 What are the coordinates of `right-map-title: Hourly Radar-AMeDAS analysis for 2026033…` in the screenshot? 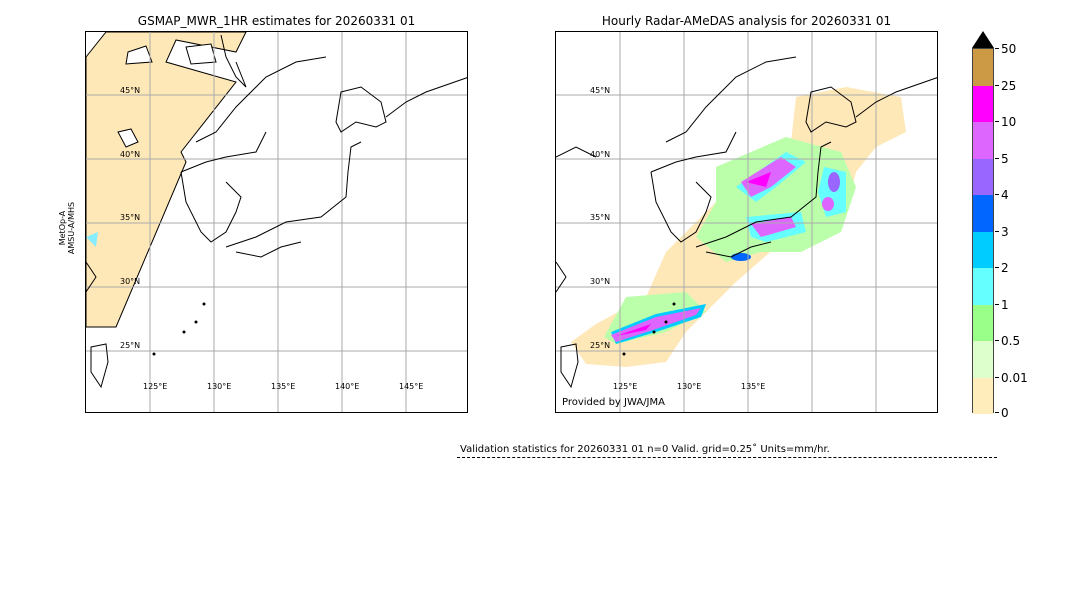 It's located at (746, 21).